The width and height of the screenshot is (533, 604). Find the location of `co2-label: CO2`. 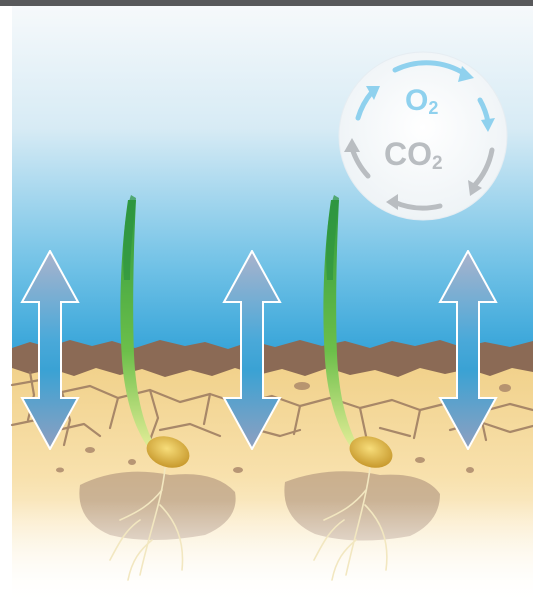

co2-label: CO2 is located at coordinates (413, 155).